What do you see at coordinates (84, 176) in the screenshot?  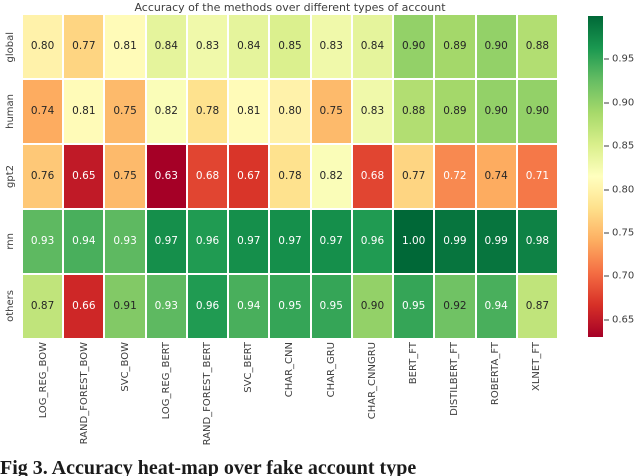 I see `heatmap-cell: 0.65` at bounding box center [84, 176].